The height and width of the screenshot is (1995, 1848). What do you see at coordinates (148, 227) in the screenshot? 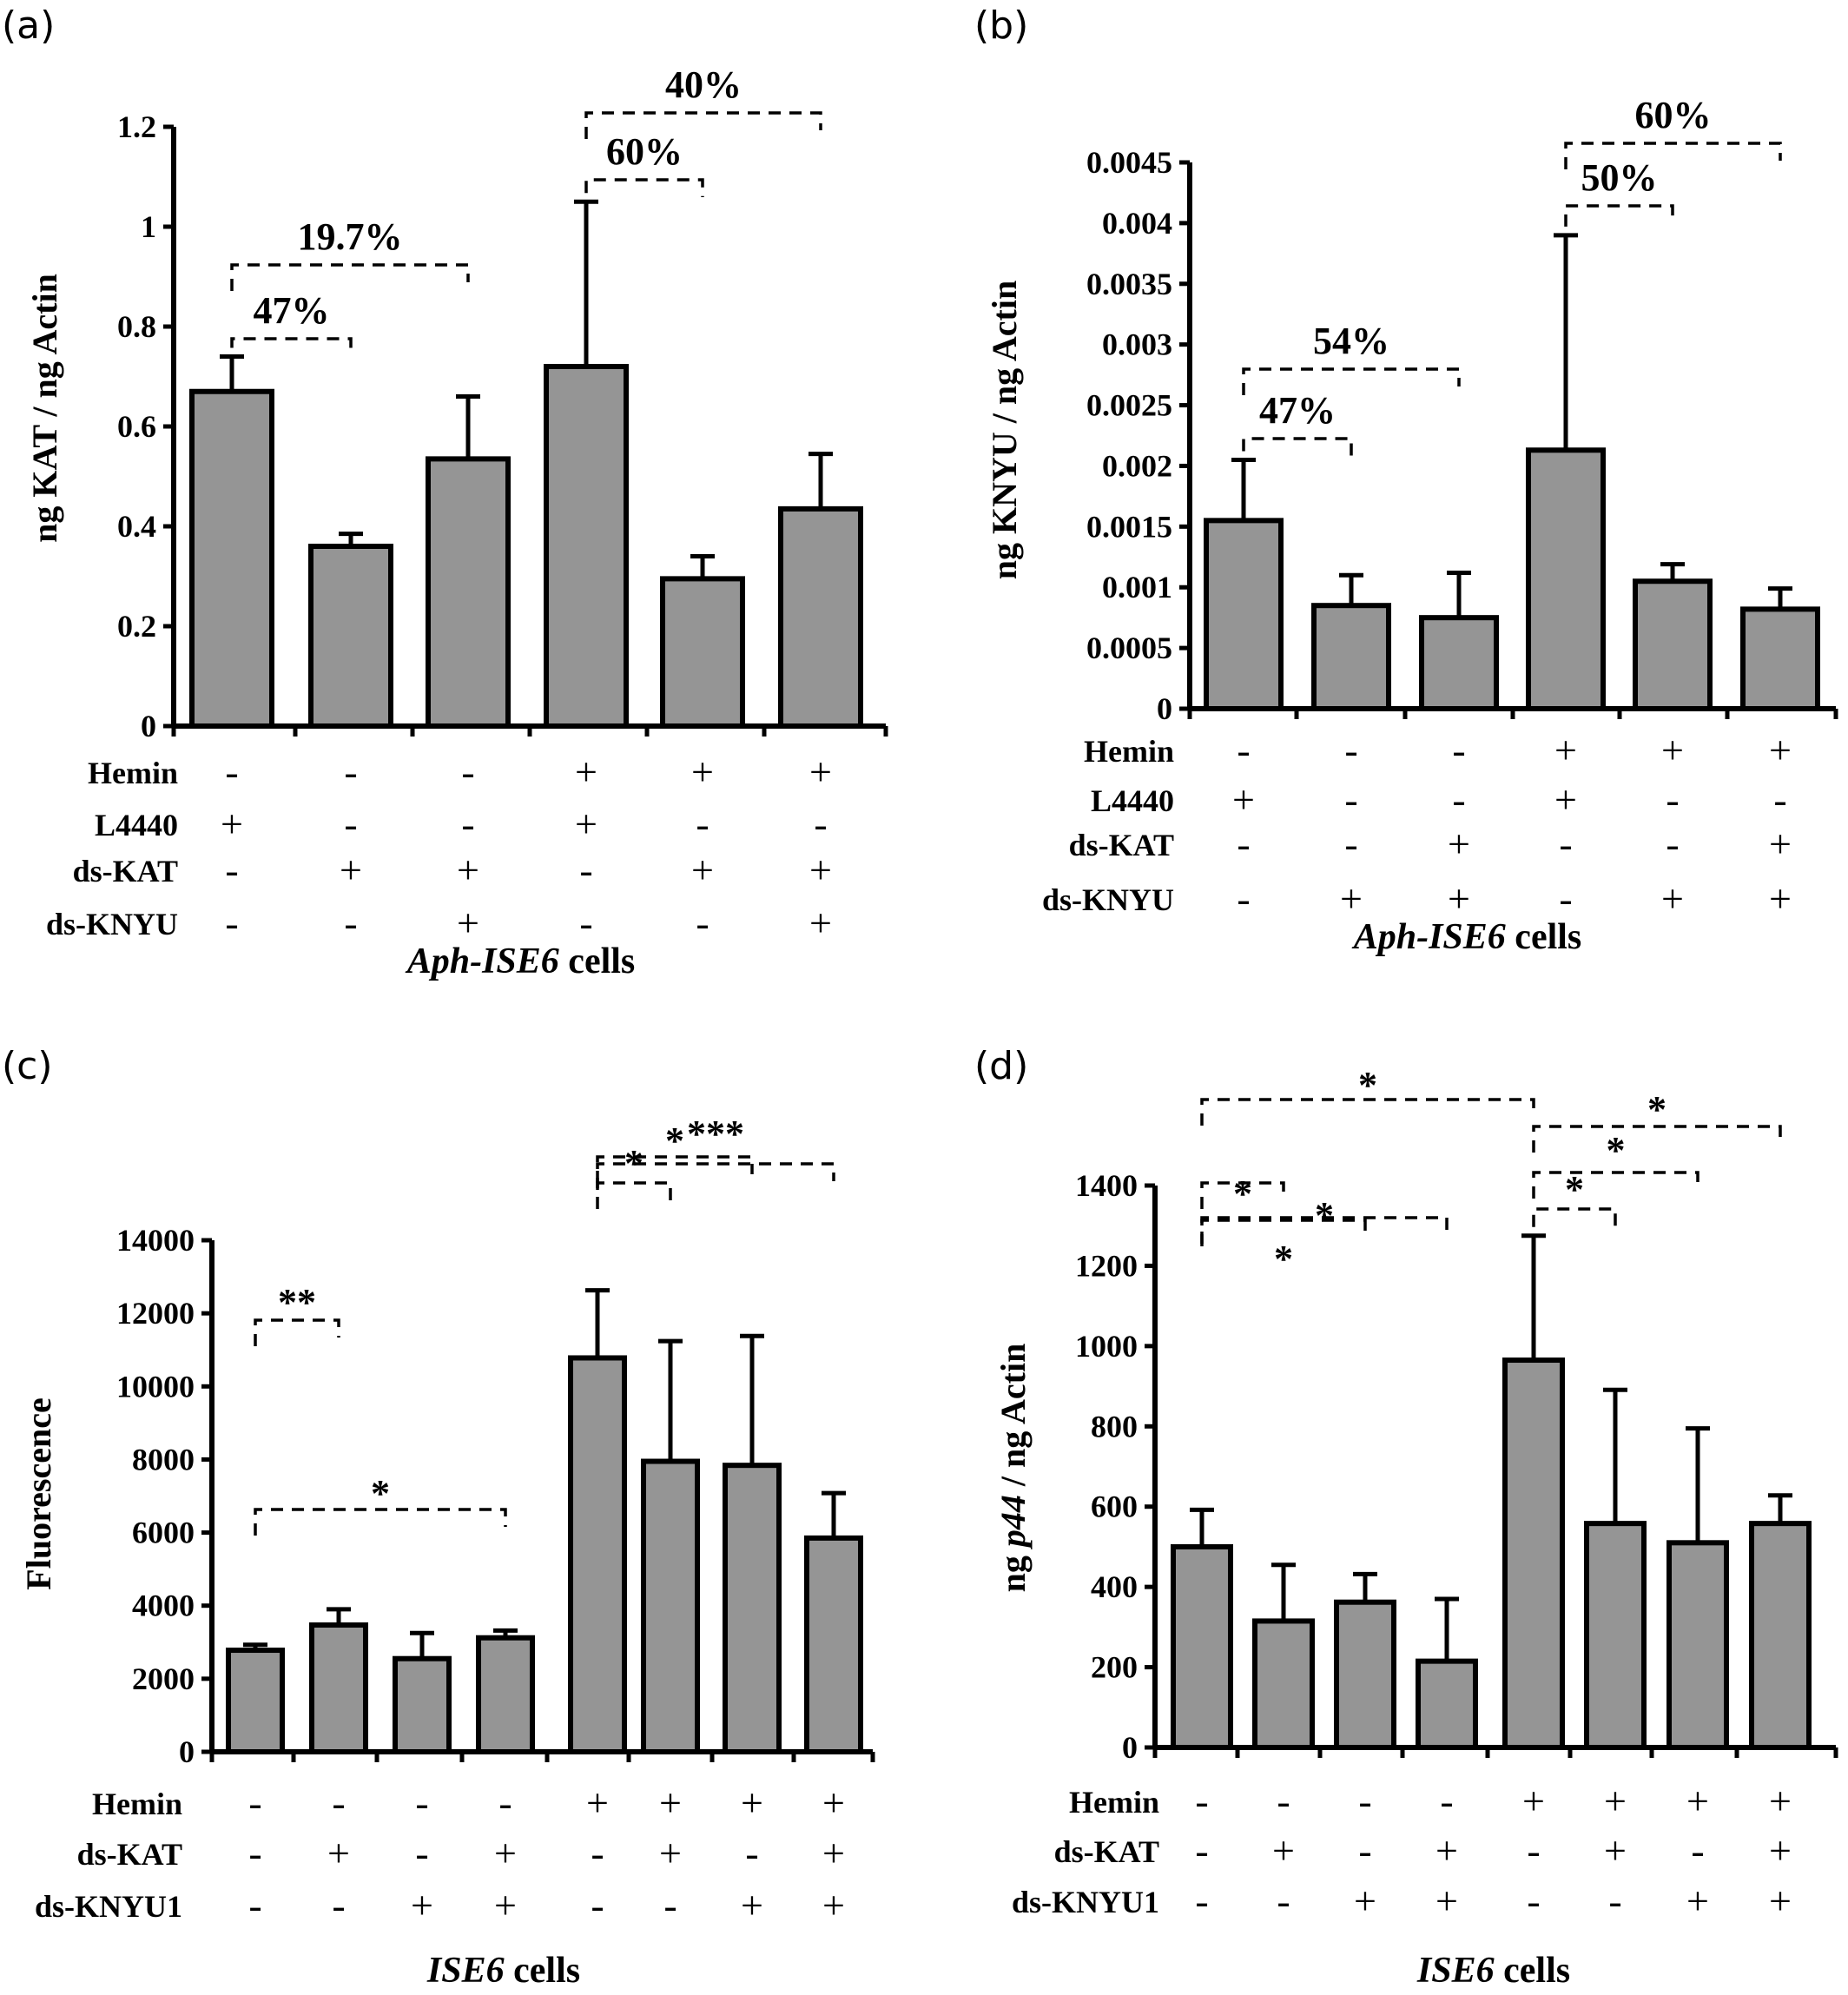
I see `y-tick-label: 1` at bounding box center [148, 227].